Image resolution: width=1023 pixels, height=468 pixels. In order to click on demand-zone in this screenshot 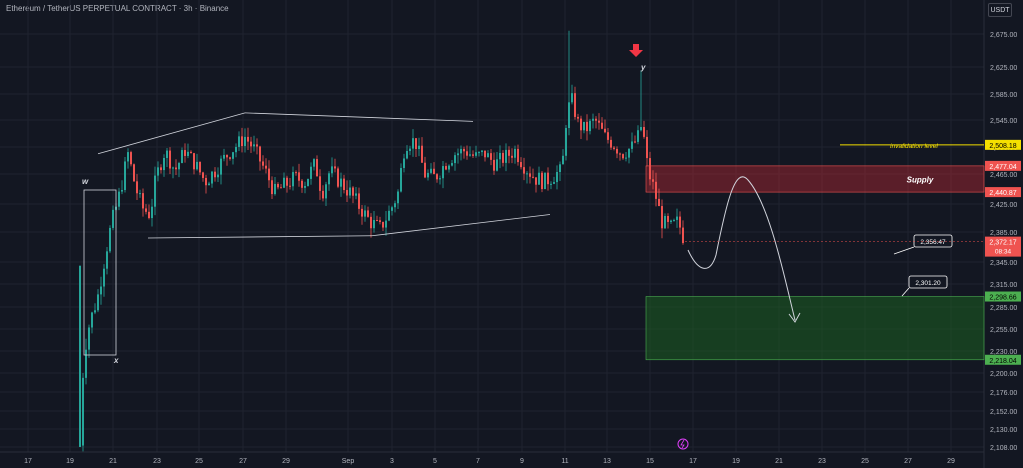, I will do `click(815, 328)`.